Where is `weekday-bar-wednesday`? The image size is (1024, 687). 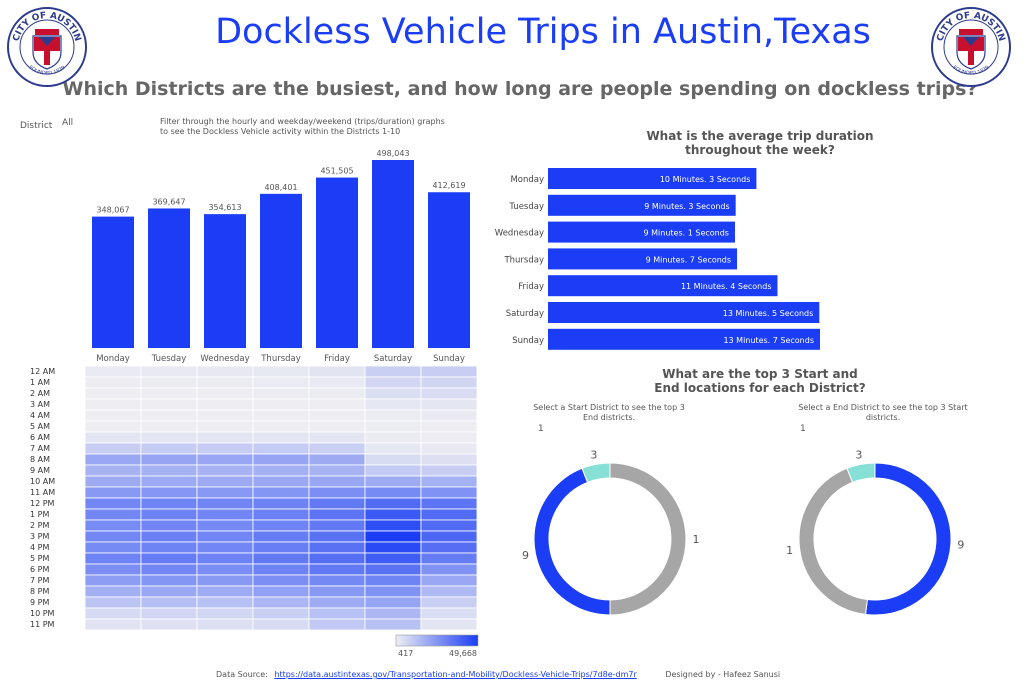 weekday-bar-wednesday is located at coordinates (225, 281).